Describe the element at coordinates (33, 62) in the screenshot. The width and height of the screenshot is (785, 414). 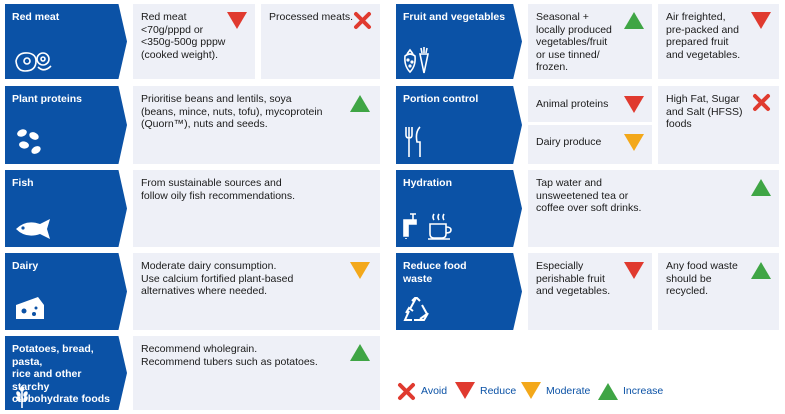
I see `meat-icon` at that location.